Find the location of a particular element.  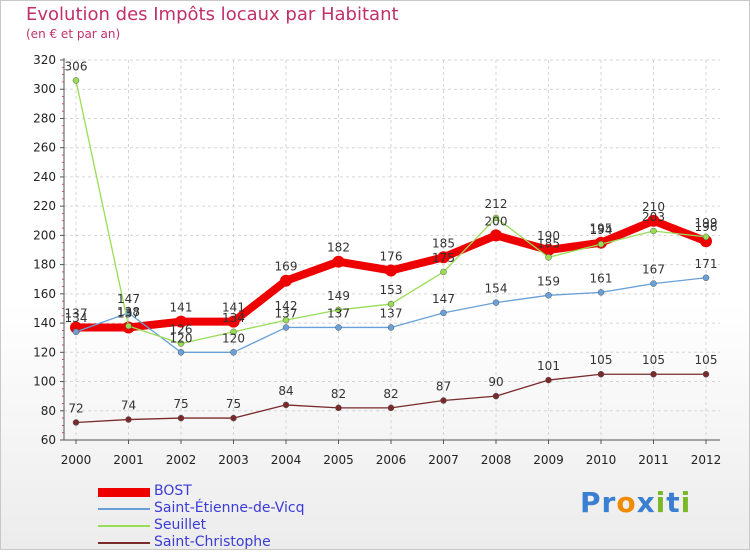

y-tick-label: 260 is located at coordinates (44, 148).